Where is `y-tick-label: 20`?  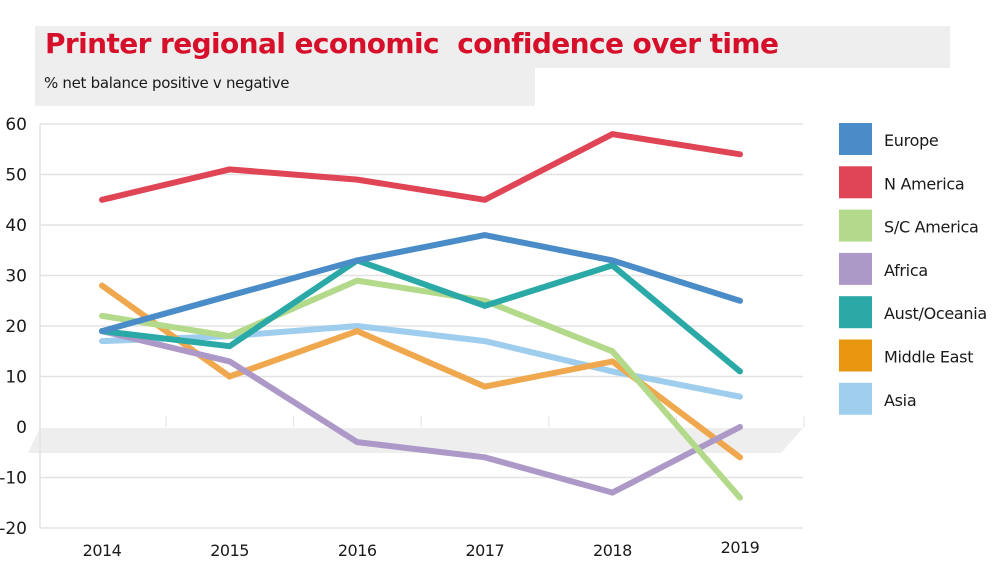 y-tick-label: 20 is located at coordinates (16, 327).